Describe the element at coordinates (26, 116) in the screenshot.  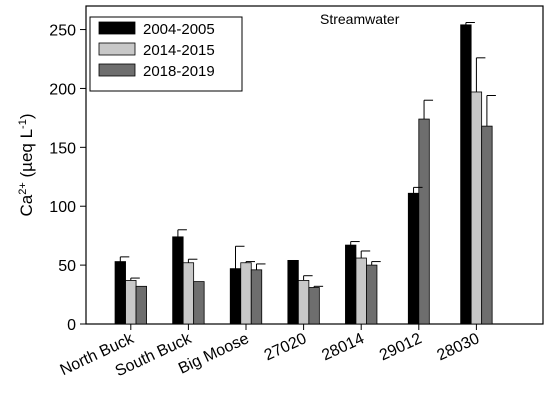
I see `ylabel-unit-close: )` at that location.